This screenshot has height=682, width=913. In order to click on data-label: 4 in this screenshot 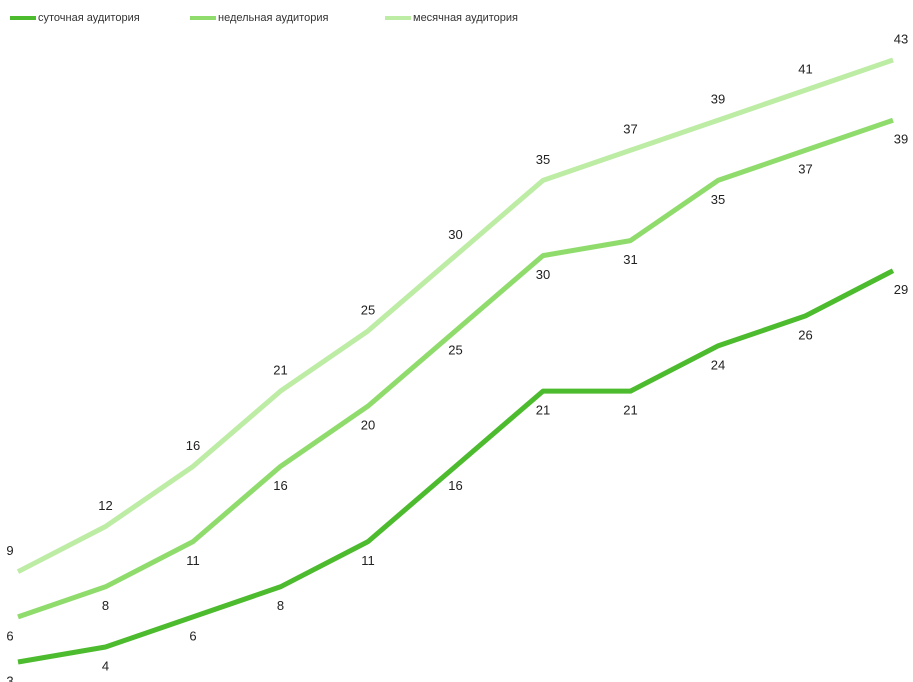, I will do `click(105, 665)`.